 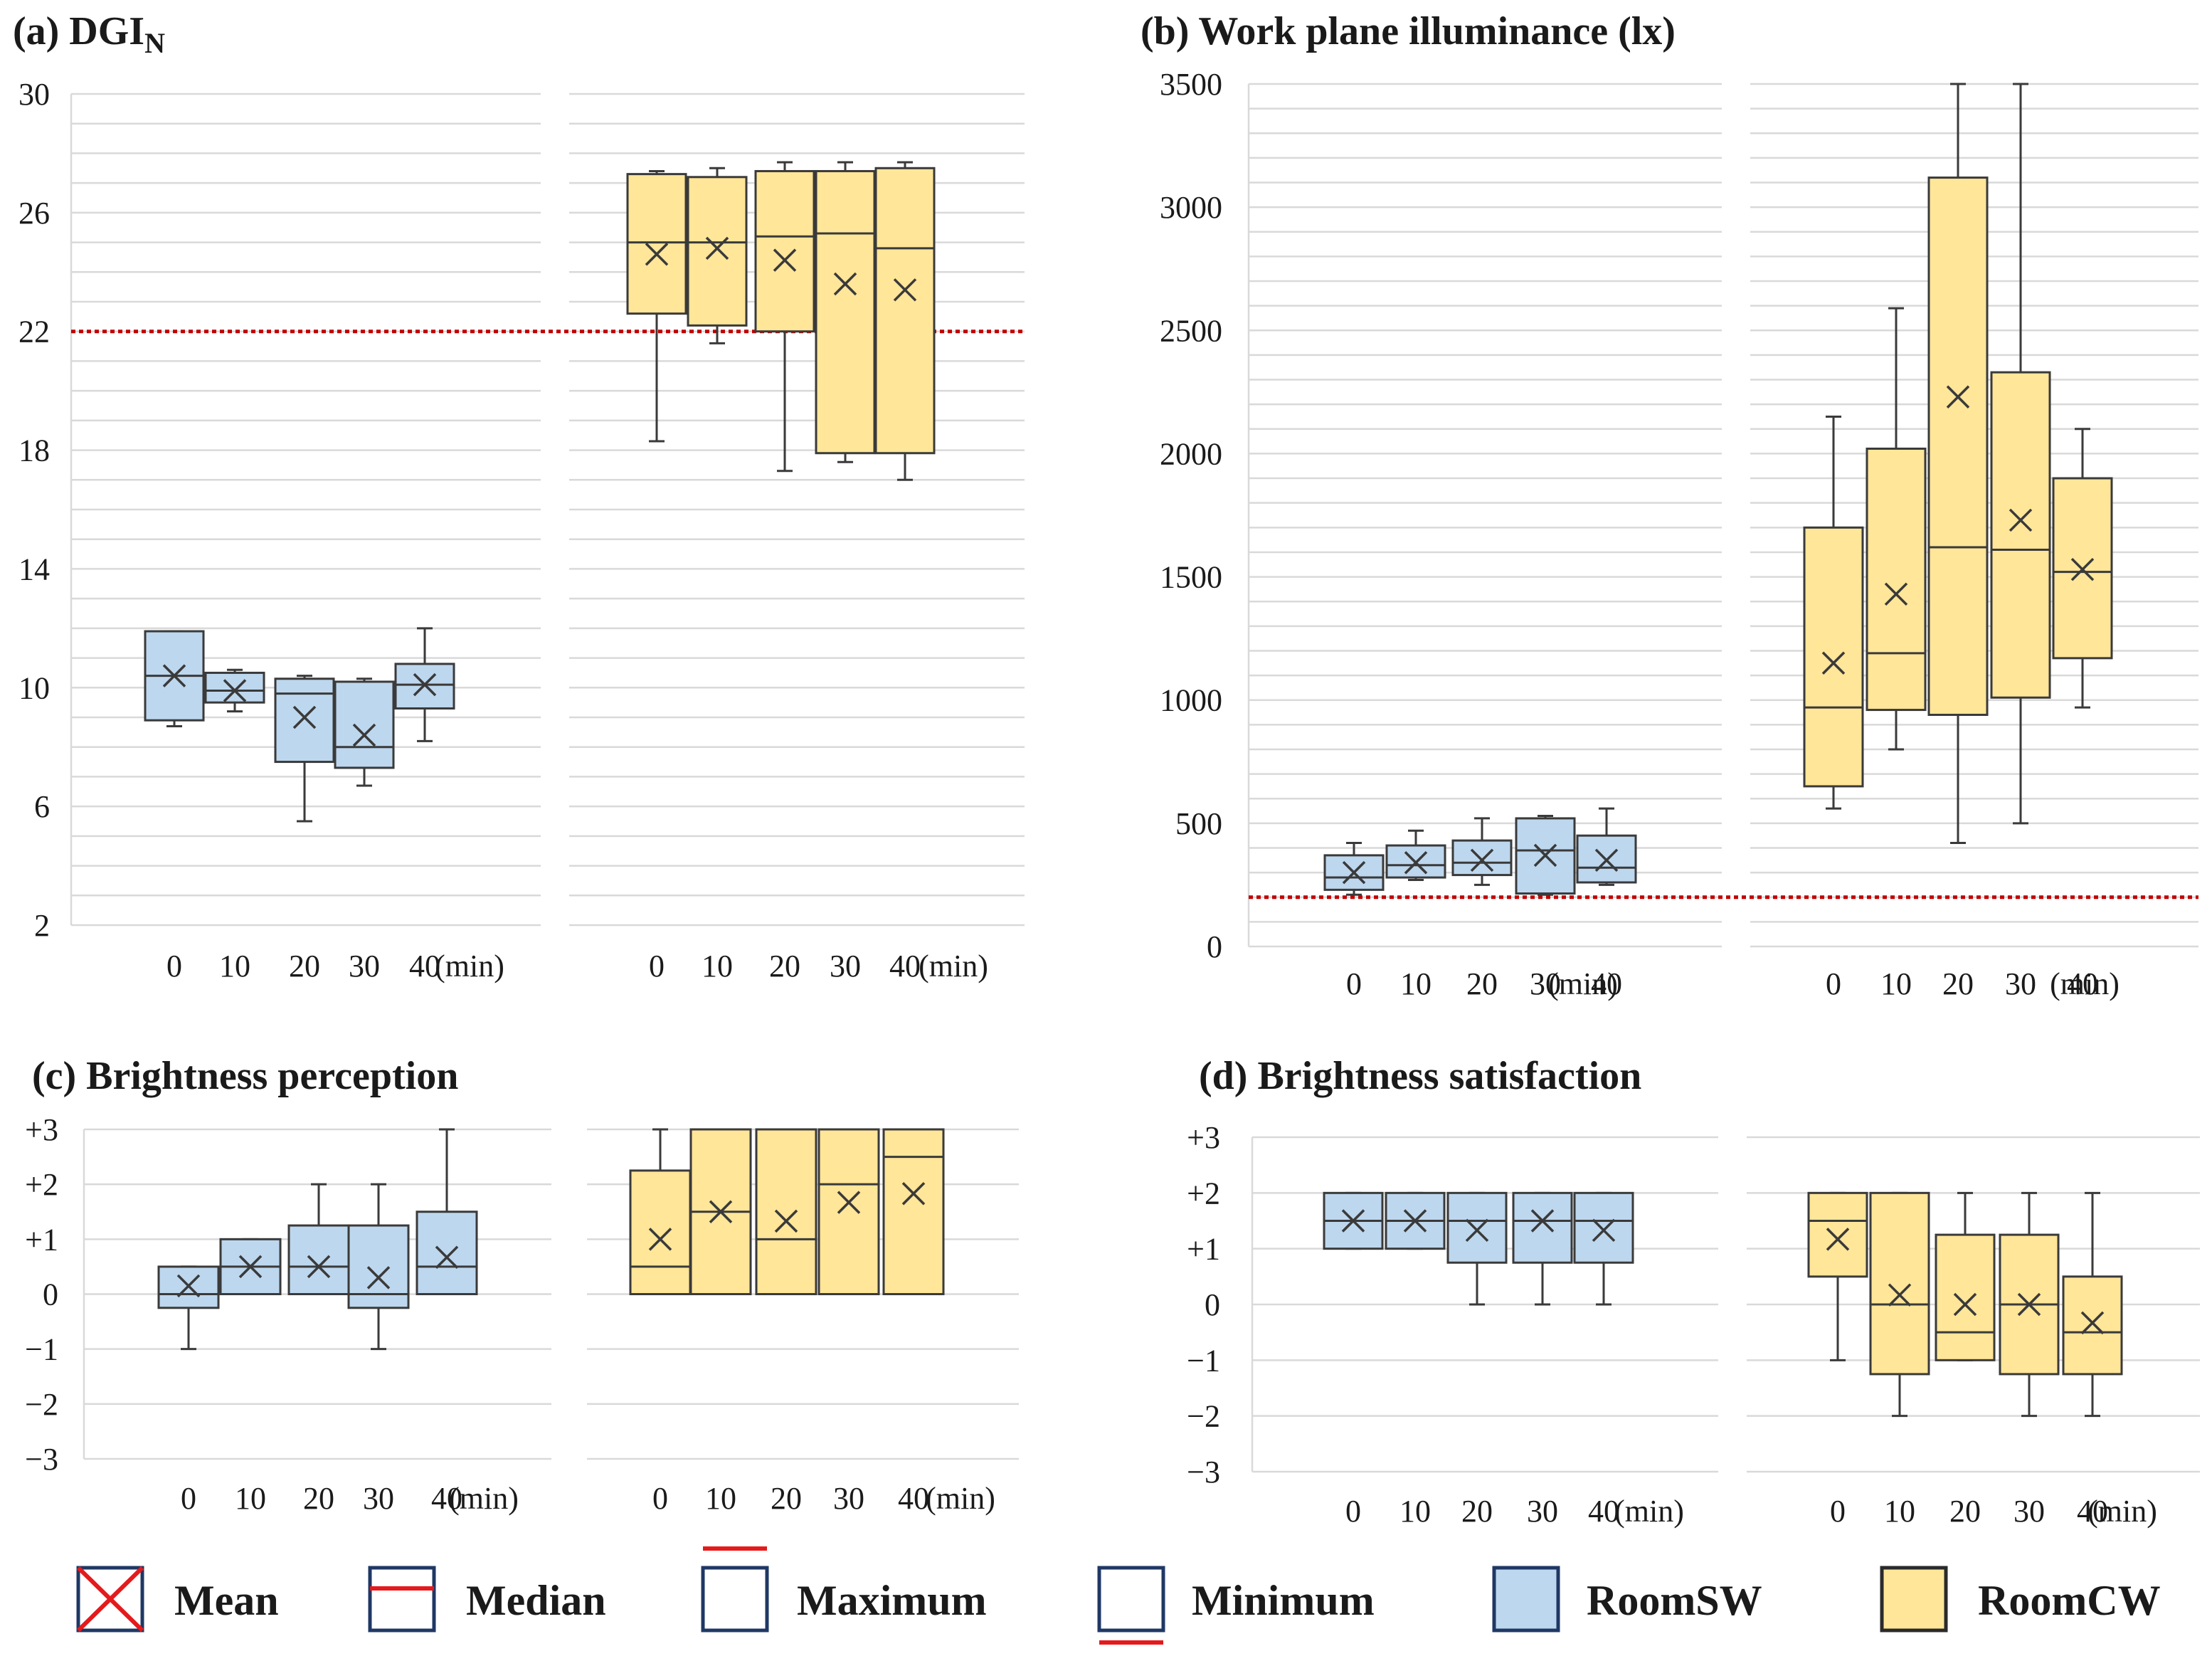 What do you see at coordinates (89, 34) in the screenshot?
I see `panel-a-title: (a) DGIN` at bounding box center [89, 34].